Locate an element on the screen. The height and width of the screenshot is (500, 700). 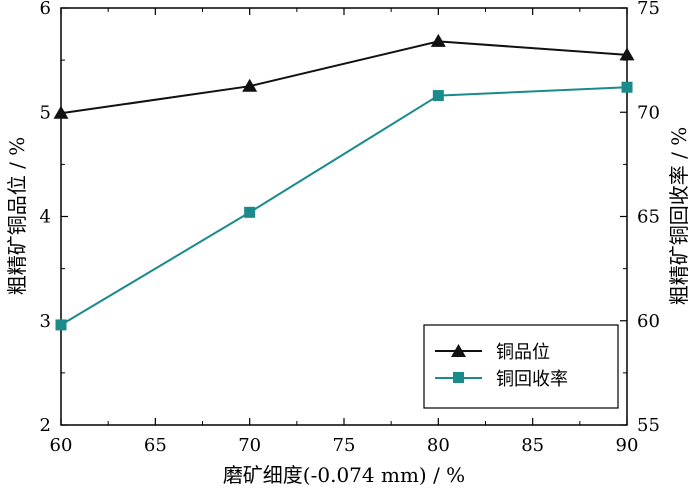
x-tick-label: 70 is located at coordinates (249, 445).